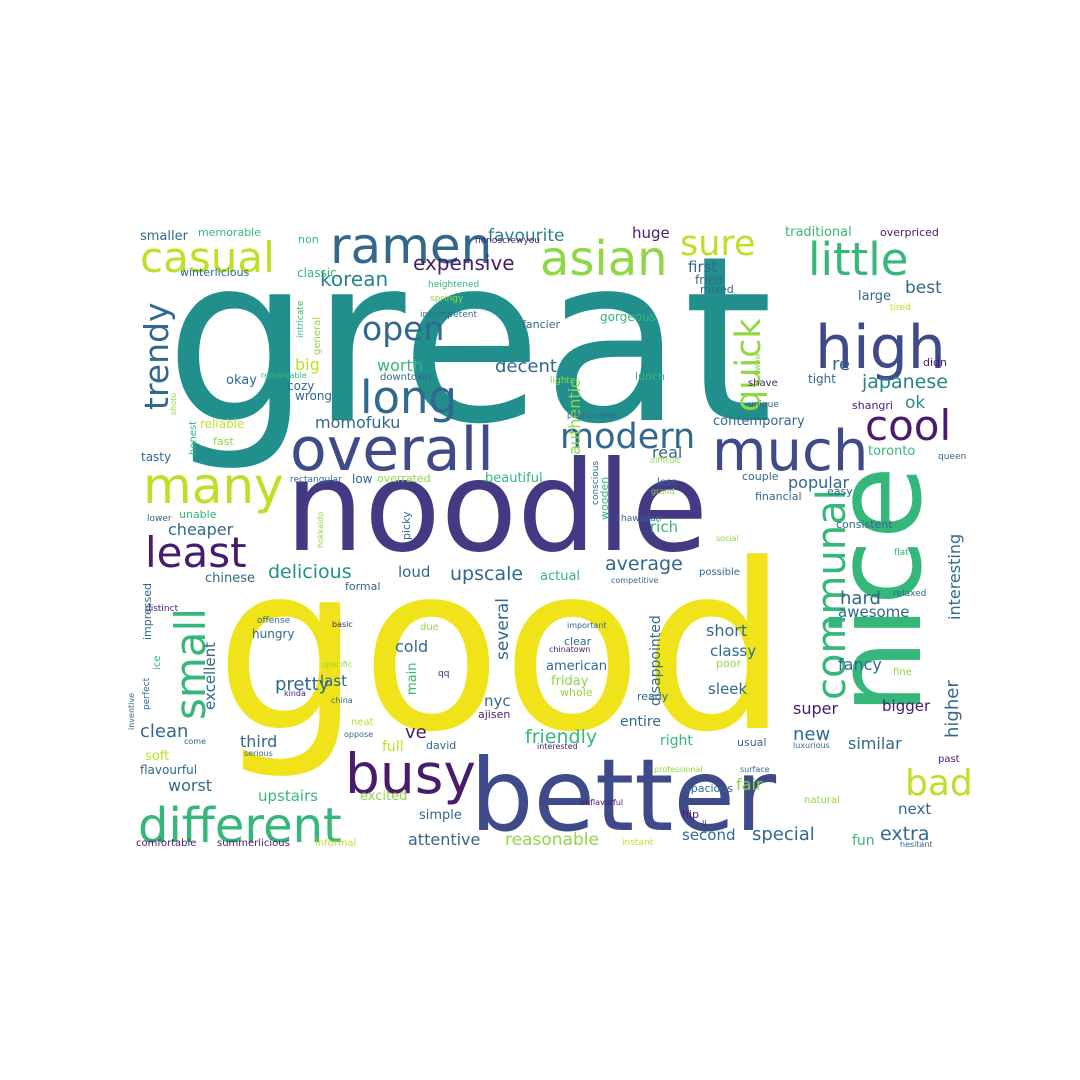 The height and width of the screenshot is (1080, 1080). What do you see at coordinates (552, 840) in the screenshot?
I see `word-reasonable: reasonable` at bounding box center [552, 840].